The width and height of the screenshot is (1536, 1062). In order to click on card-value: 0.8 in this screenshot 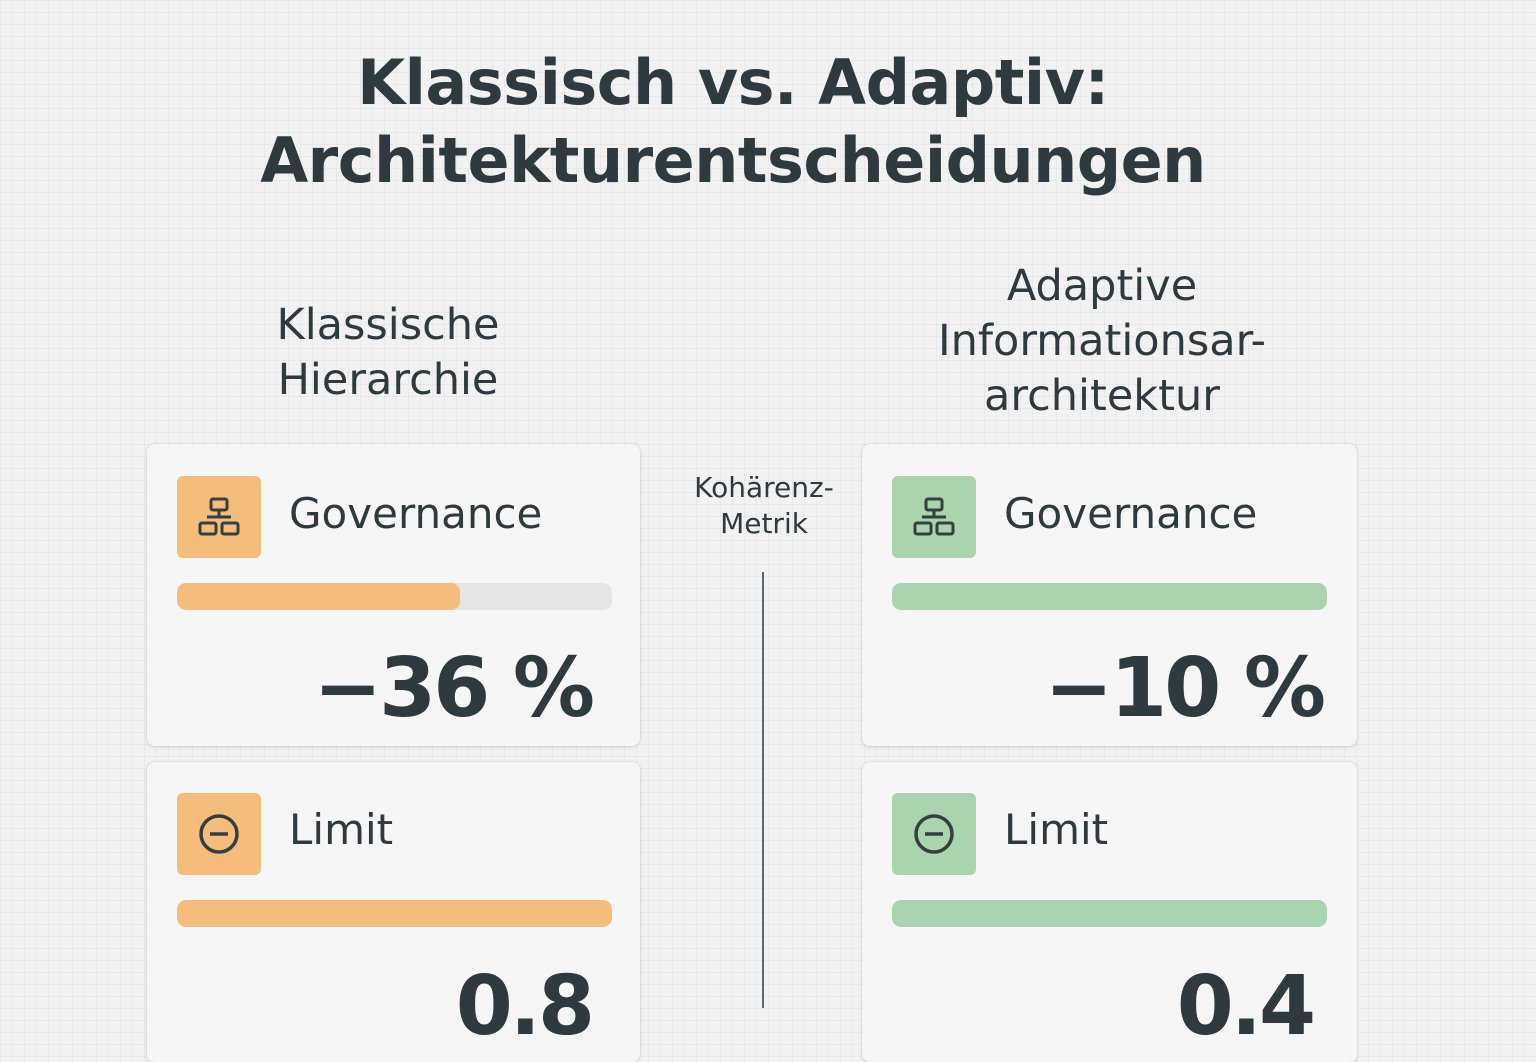, I will do `click(525, 1006)`.